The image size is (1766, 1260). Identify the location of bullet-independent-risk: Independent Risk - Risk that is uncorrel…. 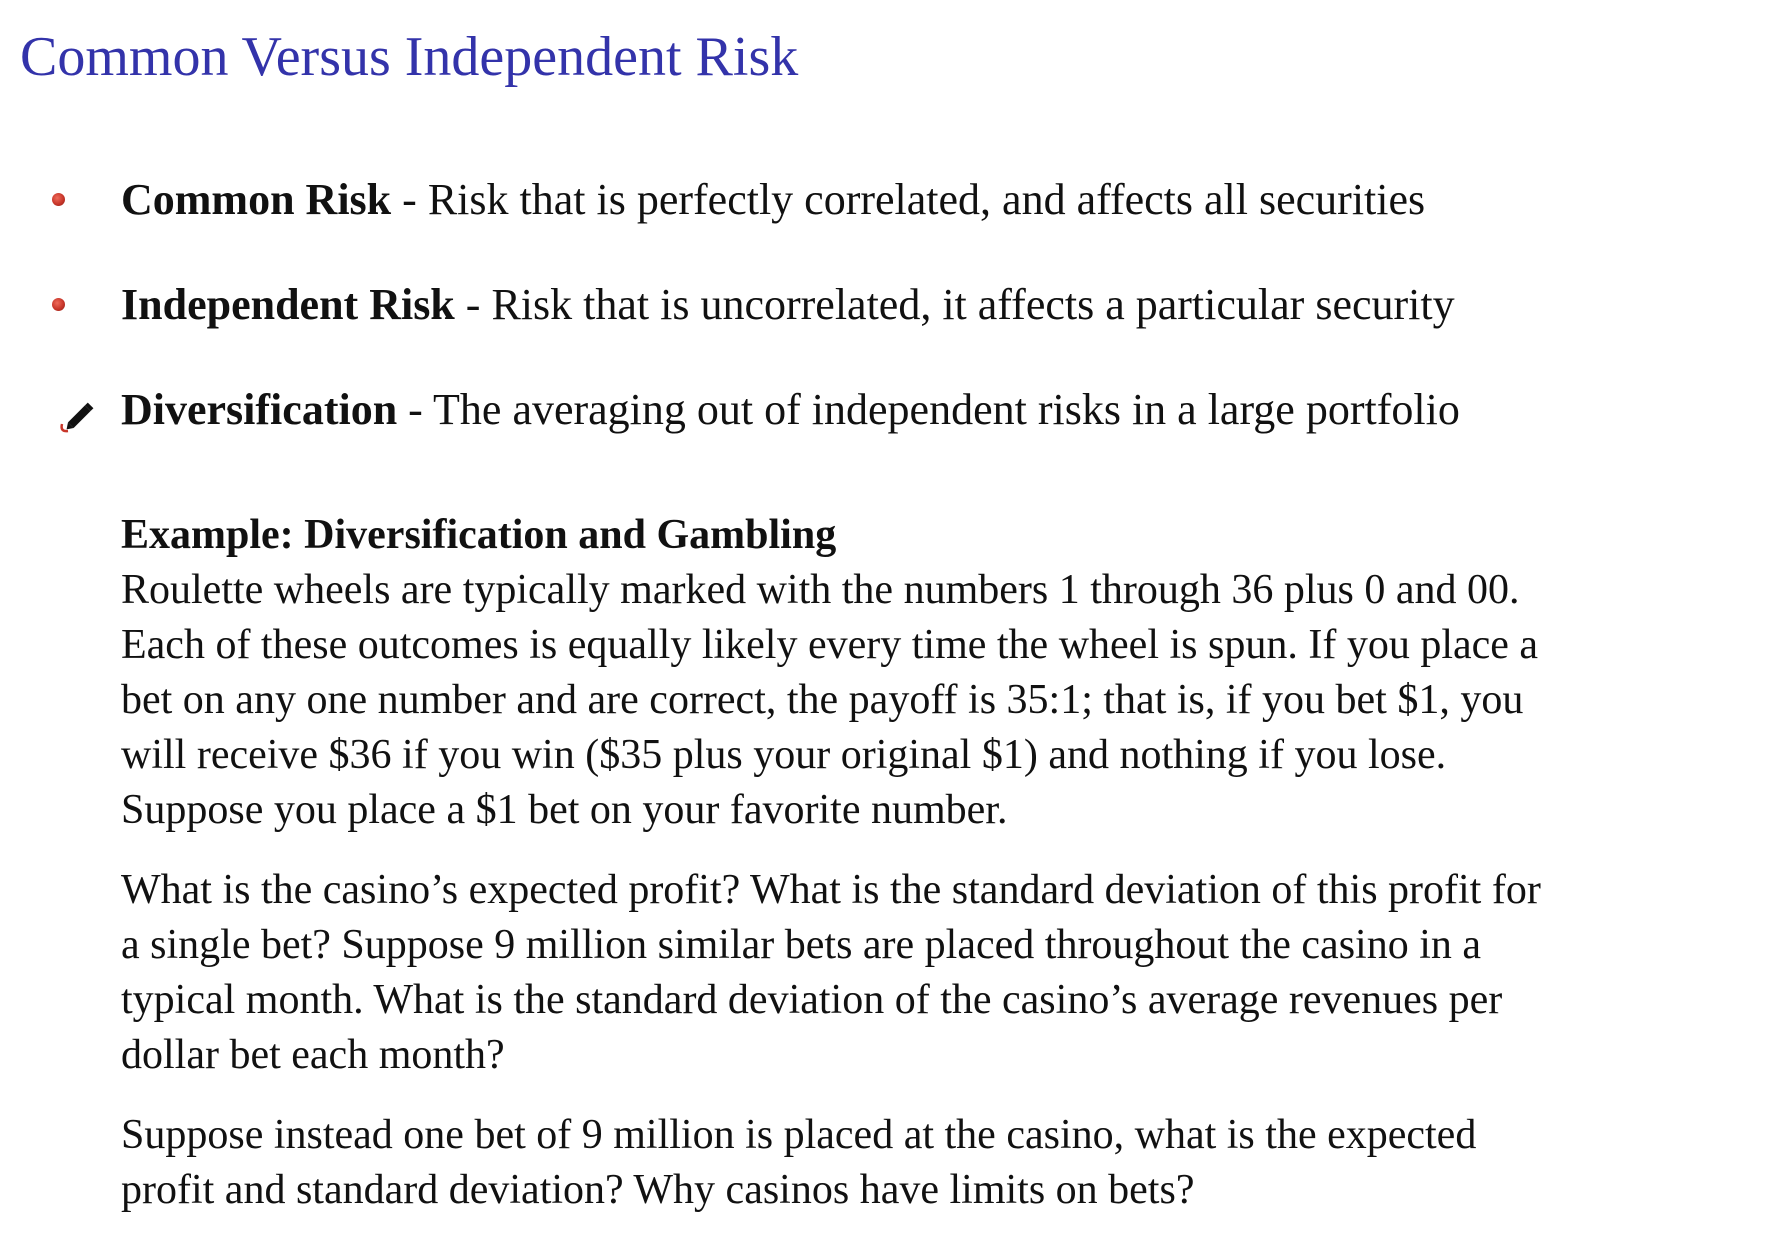
(883, 305).